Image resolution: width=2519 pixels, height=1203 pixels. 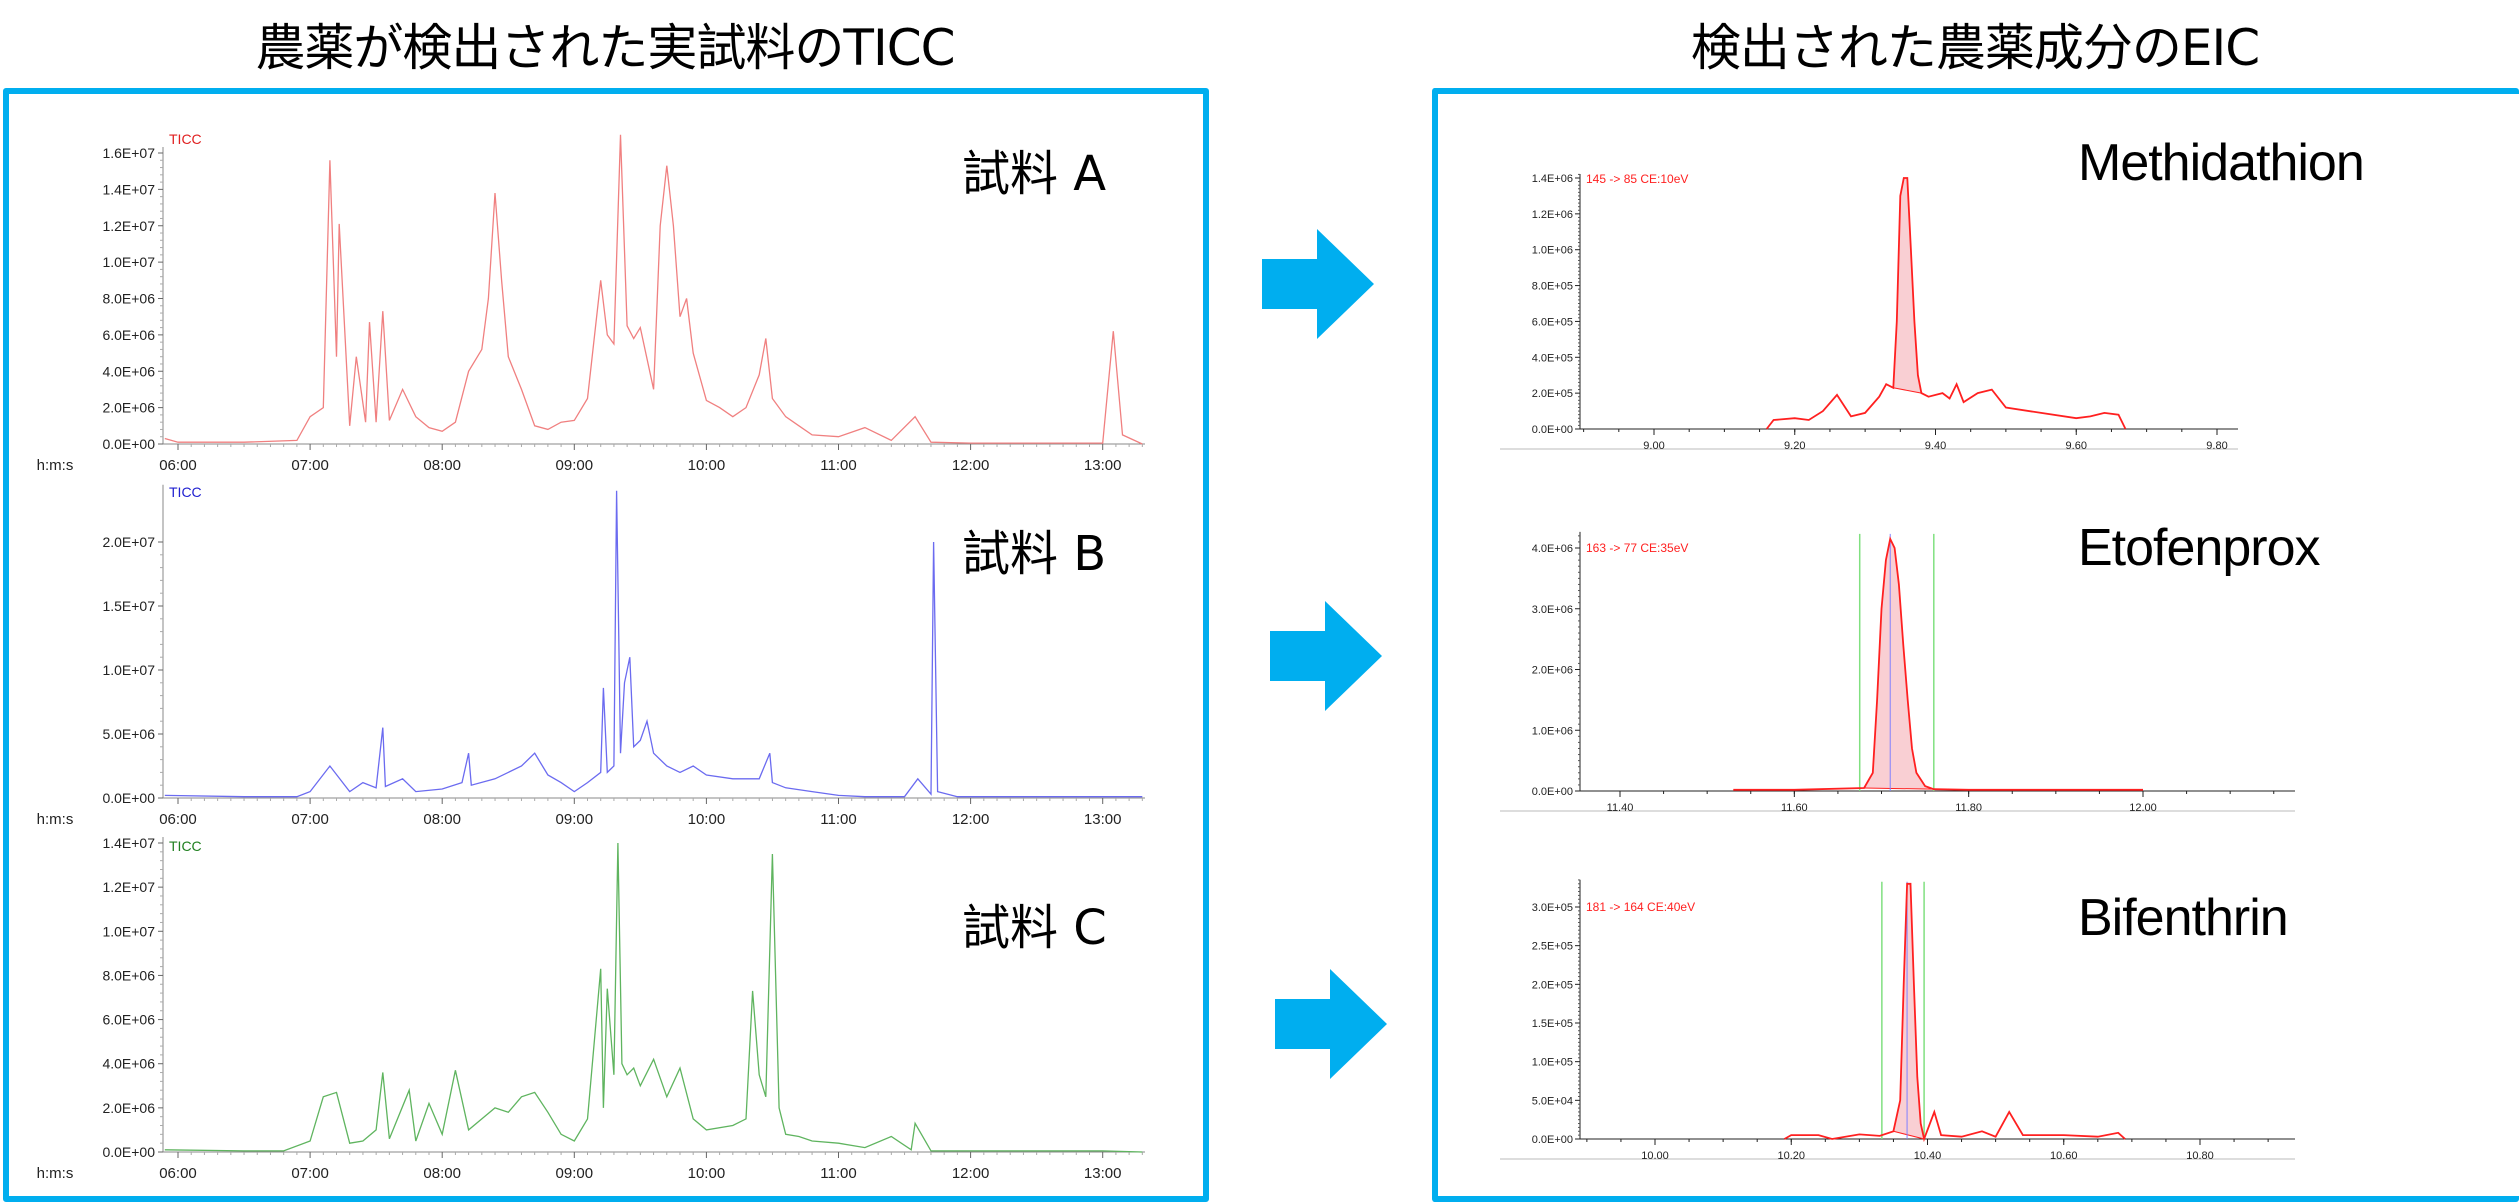 I want to click on svg-text: 9.40, so click(x=1935, y=446).